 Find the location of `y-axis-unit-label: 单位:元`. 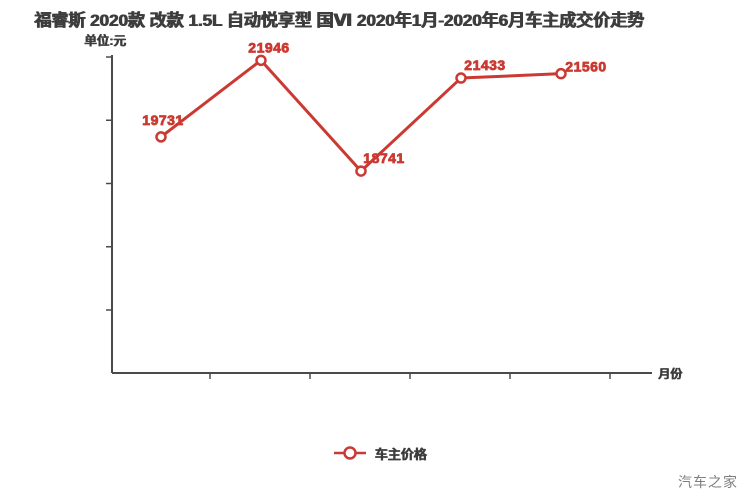

y-axis-unit-label: 单位:元 is located at coordinates (105, 41).